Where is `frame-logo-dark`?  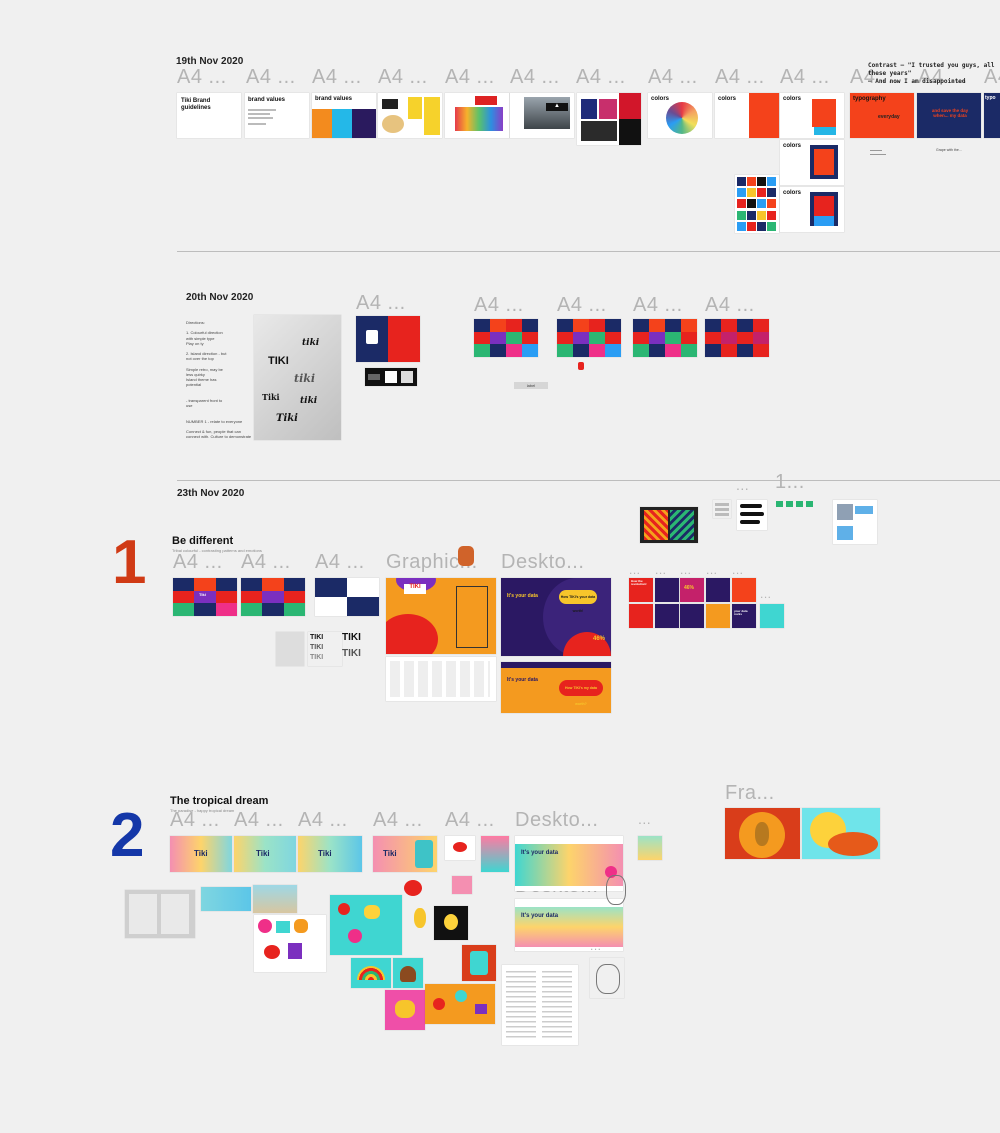 frame-logo-dark is located at coordinates (391, 377).